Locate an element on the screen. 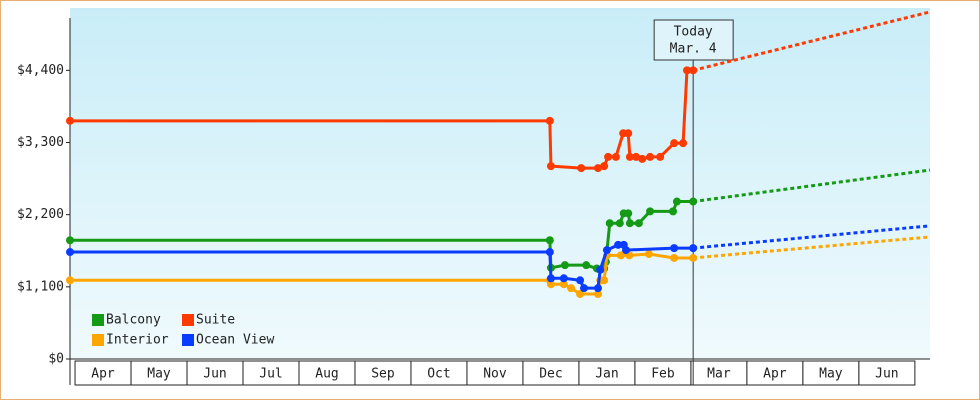  y-tick-label: $2,200 is located at coordinates (40, 214).